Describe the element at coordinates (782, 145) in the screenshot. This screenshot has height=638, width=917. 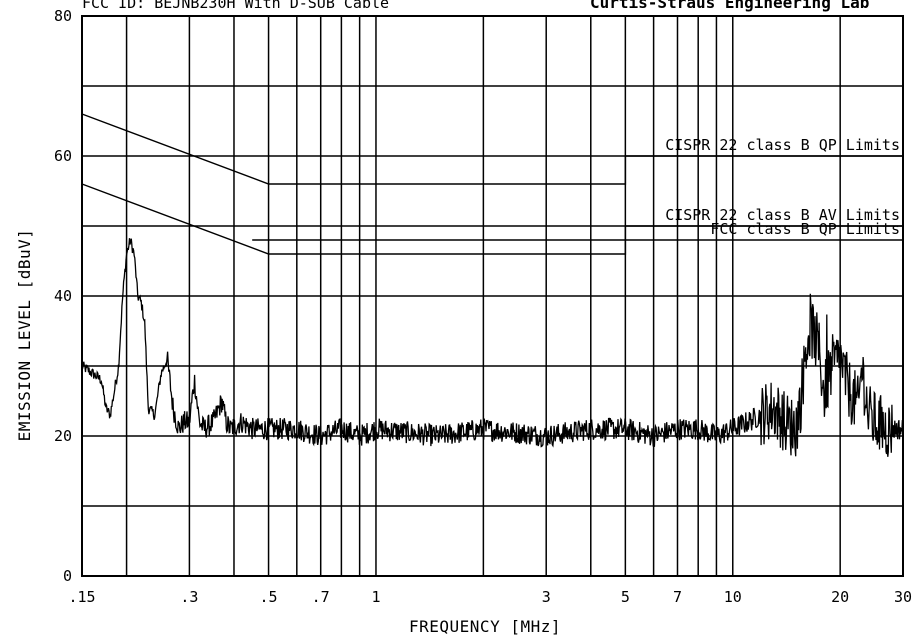
I see `limit-line-label: CISPR 22 class B QP Limits` at that location.